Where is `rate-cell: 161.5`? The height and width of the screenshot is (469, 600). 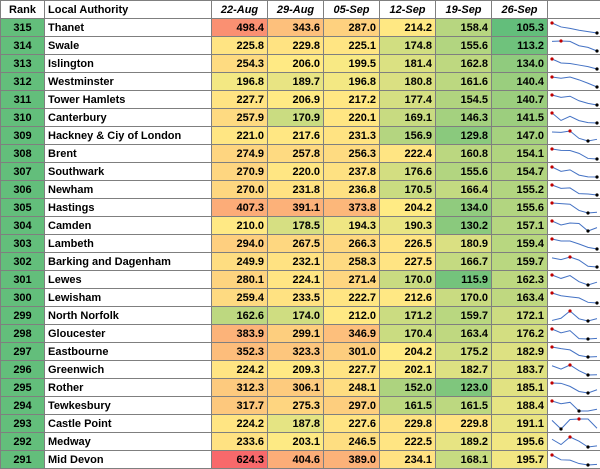
rate-cell: 161.5 is located at coordinates (408, 406).